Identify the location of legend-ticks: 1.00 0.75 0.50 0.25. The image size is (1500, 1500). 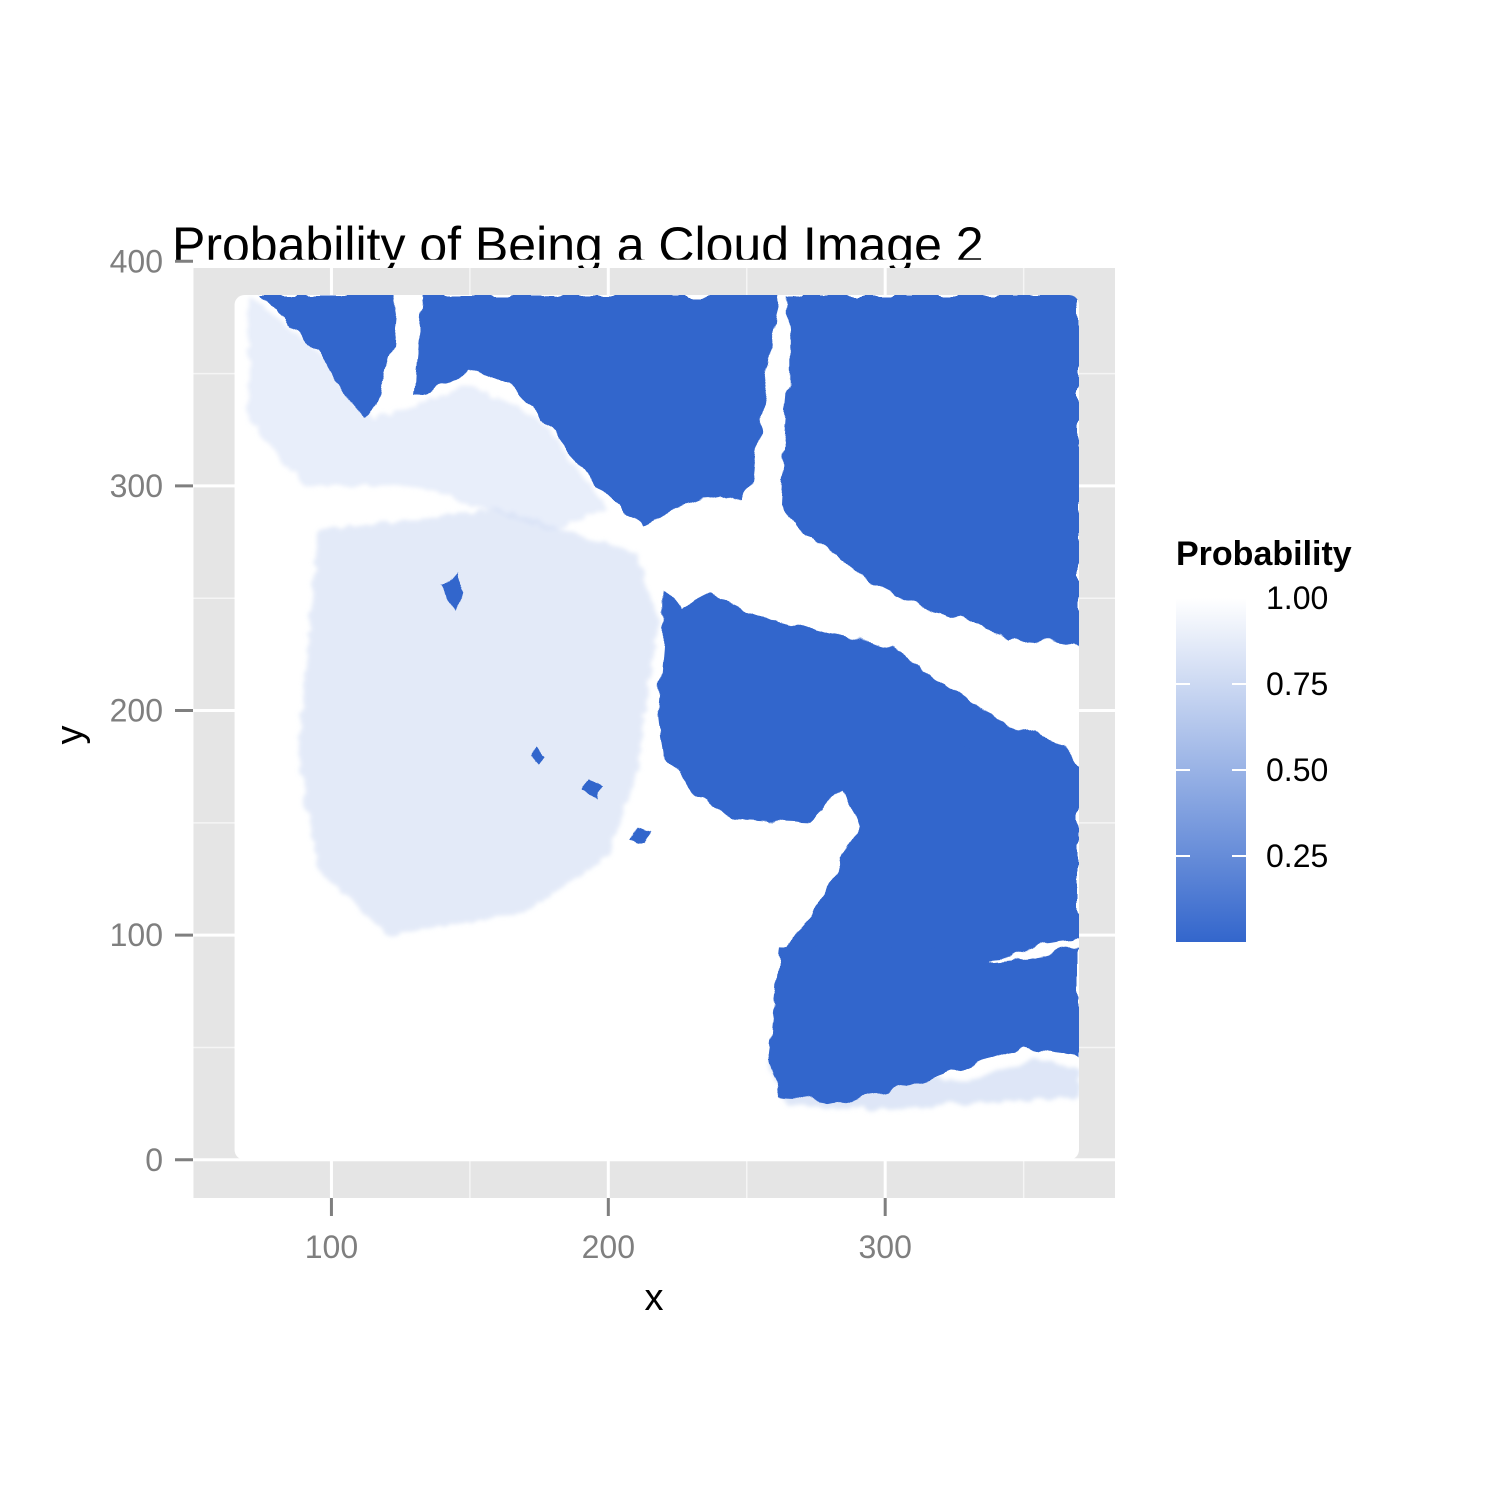
(1252, 727).